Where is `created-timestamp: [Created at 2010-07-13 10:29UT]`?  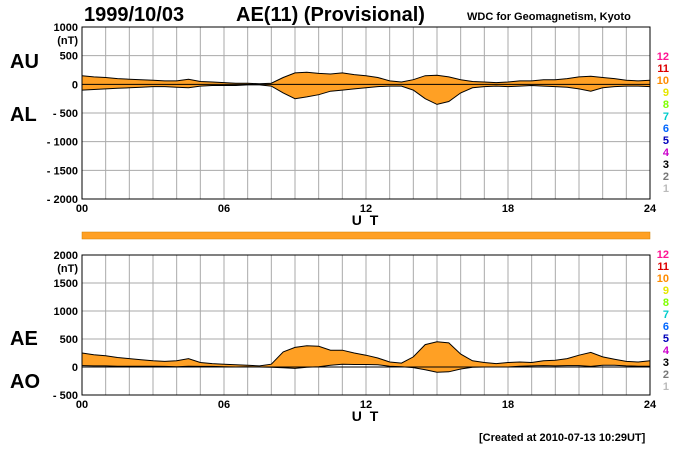 created-timestamp: [Created at 2010-07-13 10:29UT] is located at coordinates (562, 438).